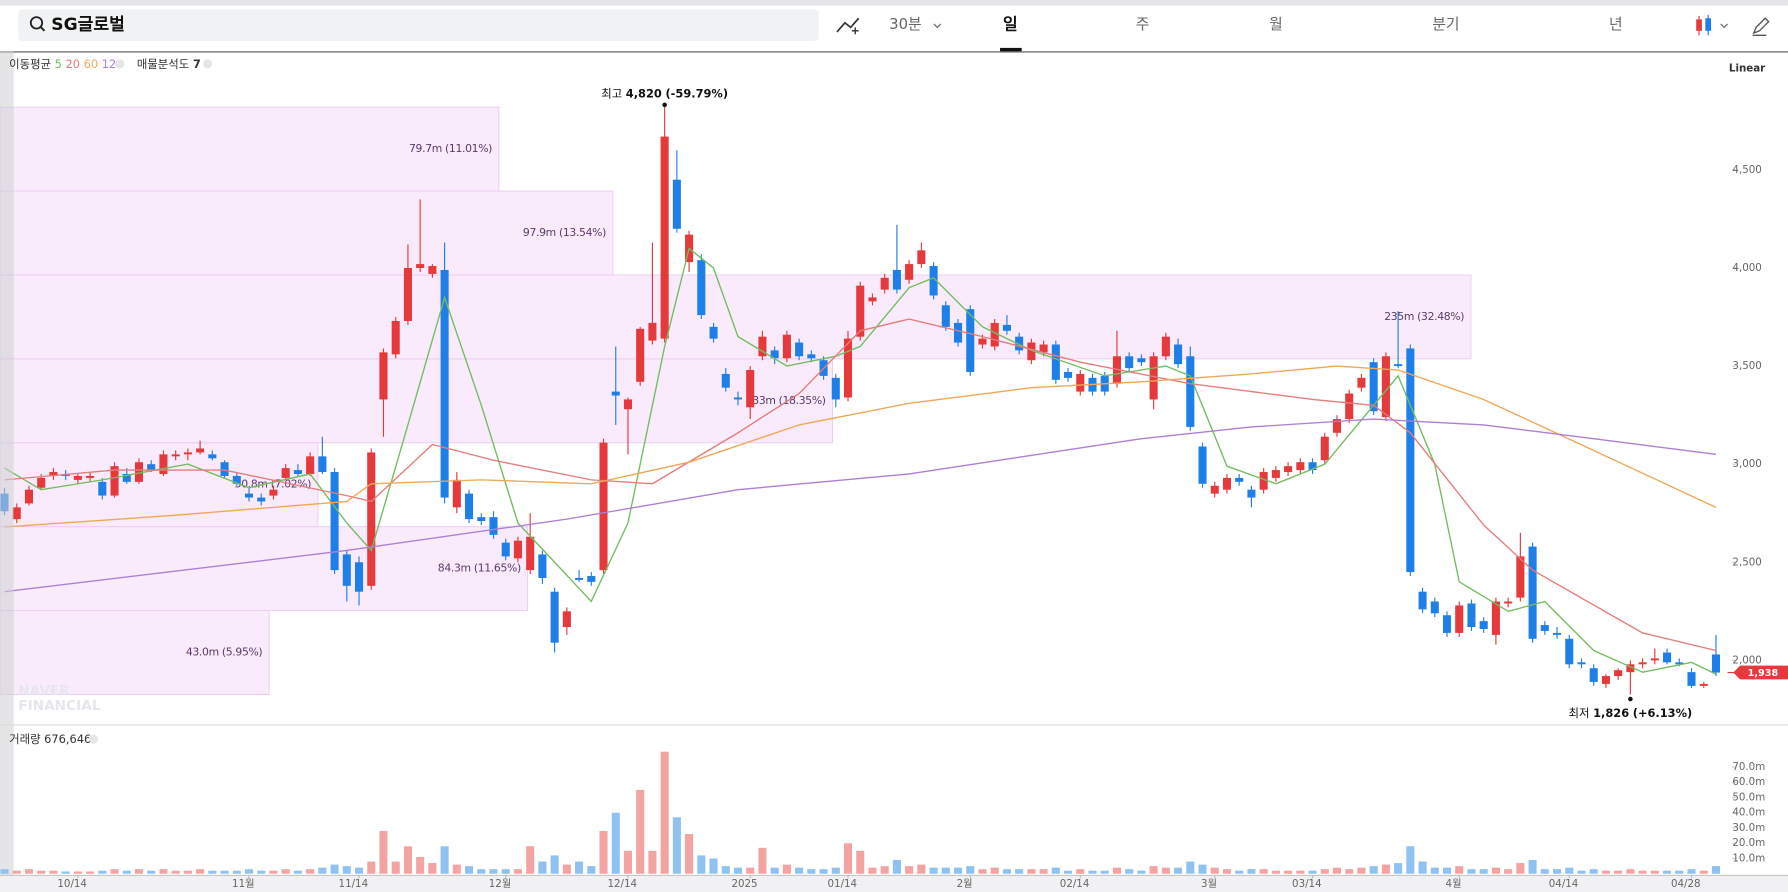  I want to click on search-box, so click(418, 25).